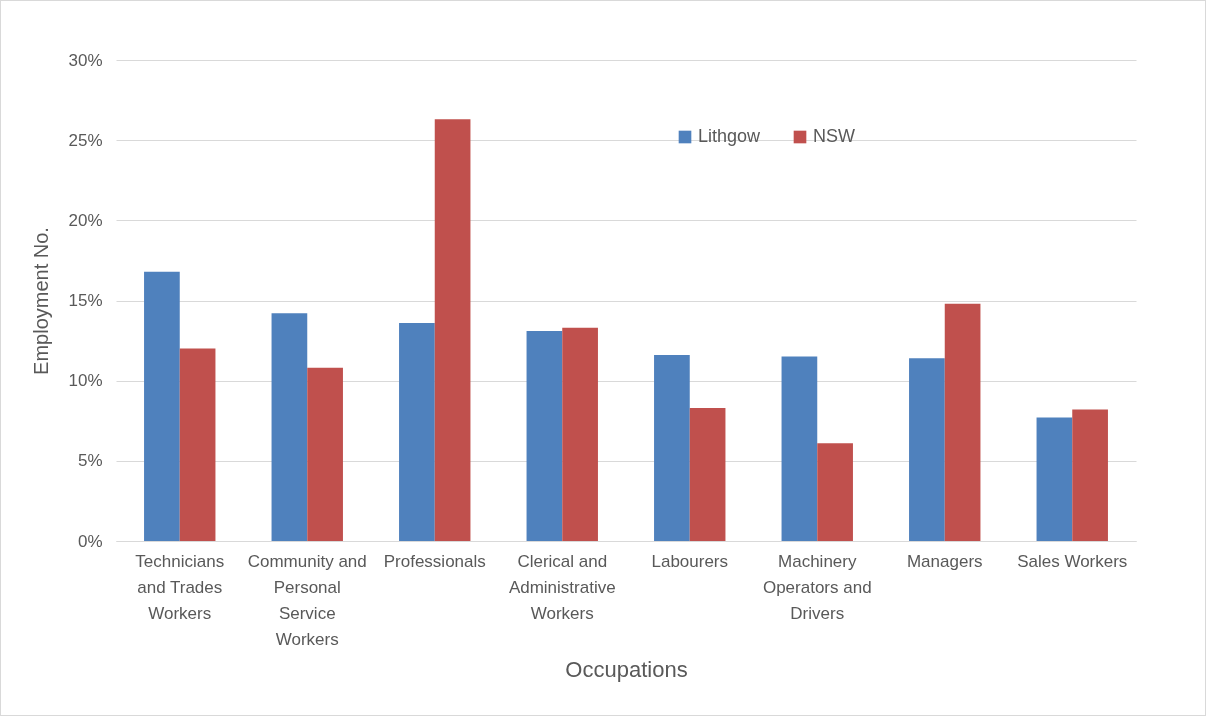 This screenshot has height=720, width=1210. What do you see at coordinates (730, 136) in the screenshot?
I see `legend-label: Lithgow` at bounding box center [730, 136].